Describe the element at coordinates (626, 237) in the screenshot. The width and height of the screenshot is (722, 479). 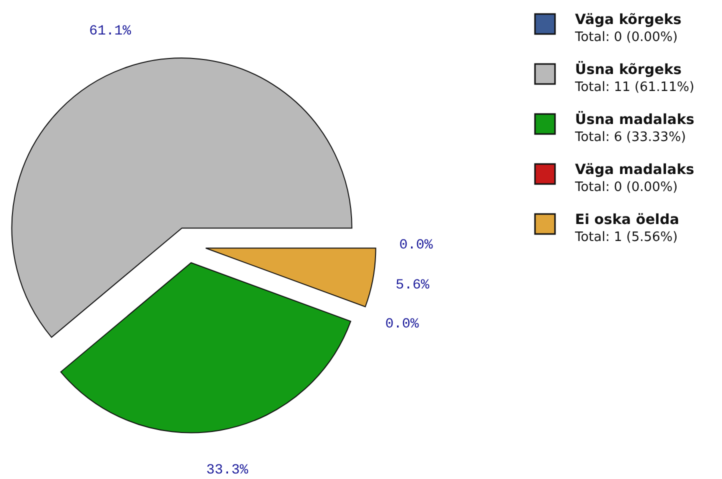
I see `text: Total: 1 (5.56%)` at that location.